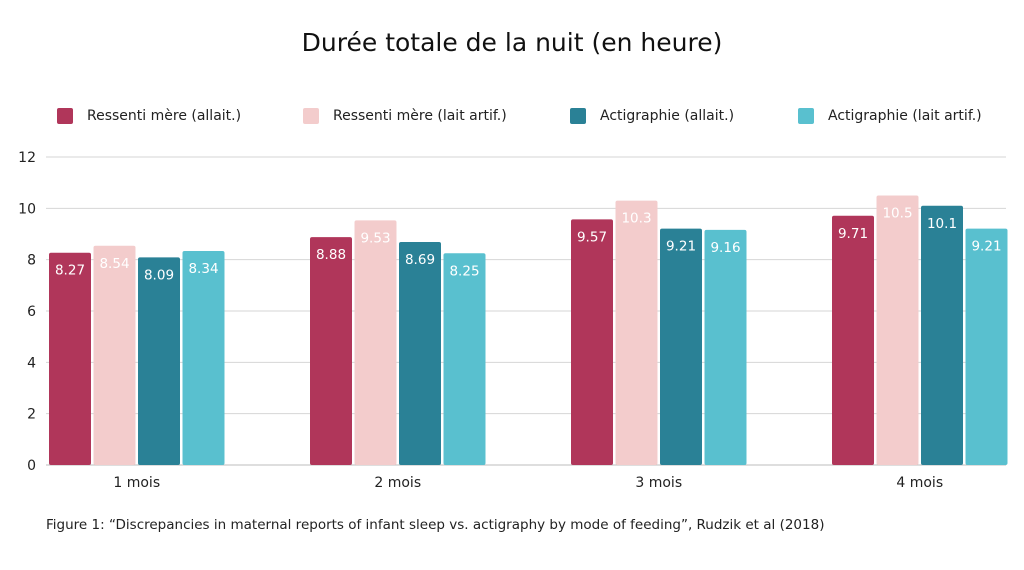  What do you see at coordinates (464, 271) in the screenshot?
I see `data-label: 8.25` at bounding box center [464, 271].